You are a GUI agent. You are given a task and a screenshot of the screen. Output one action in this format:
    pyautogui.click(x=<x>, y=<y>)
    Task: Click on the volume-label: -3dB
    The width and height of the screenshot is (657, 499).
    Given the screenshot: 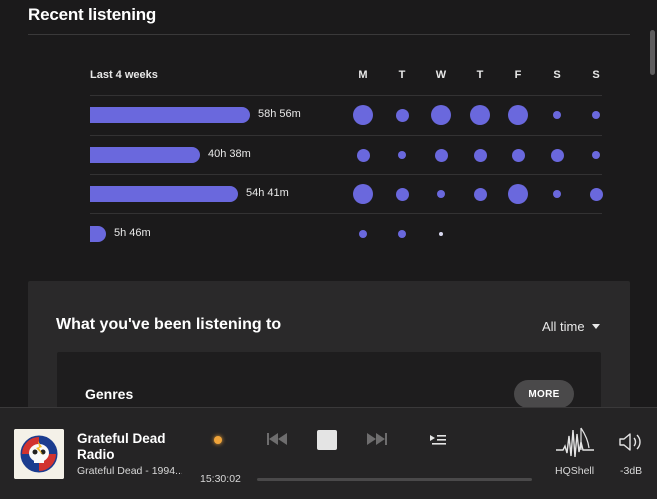 What is the action you would take?
    pyautogui.click(x=631, y=471)
    